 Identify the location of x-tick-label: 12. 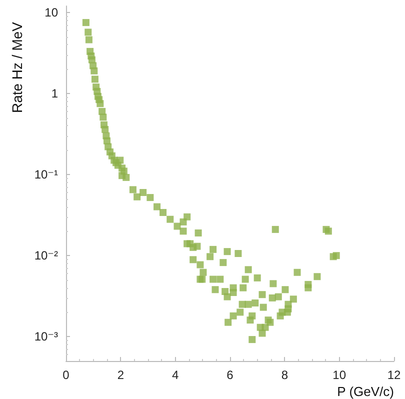
(394, 375).